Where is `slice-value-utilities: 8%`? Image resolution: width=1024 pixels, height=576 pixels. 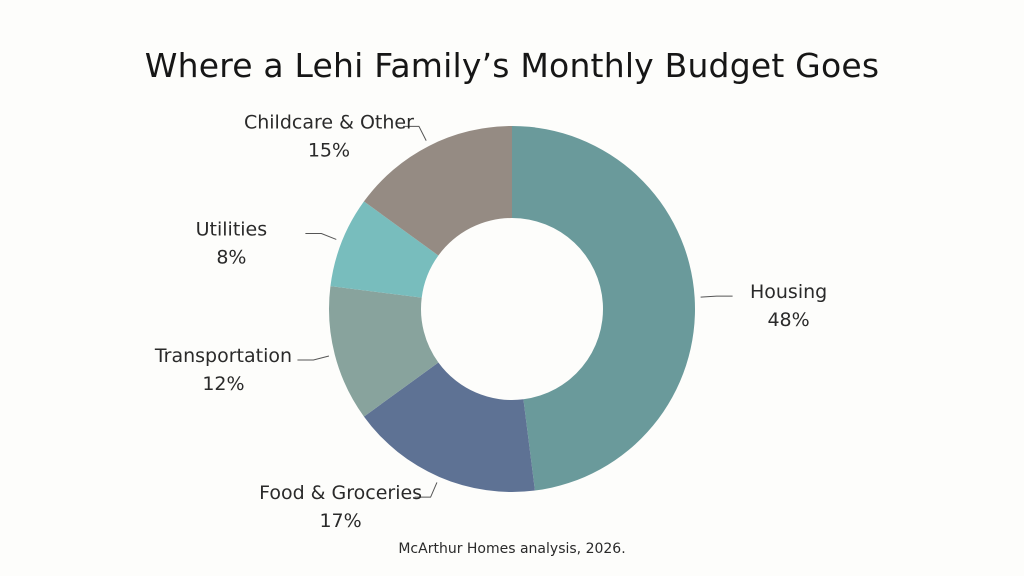 slice-value-utilities: 8% is located at coordinates (231, 258).